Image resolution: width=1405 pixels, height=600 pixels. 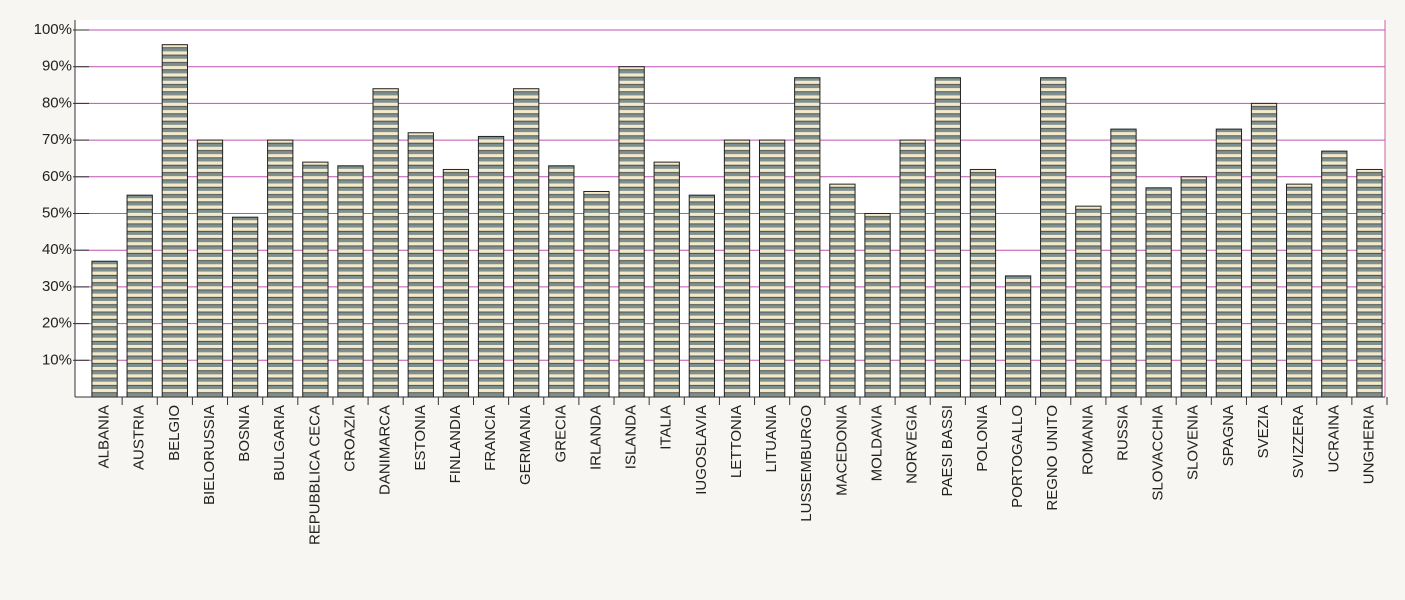 What do you see at coordinates (57, 139) in the screenshot?
I see `y-tick-label: 70%` at bounding box center [57, 139].